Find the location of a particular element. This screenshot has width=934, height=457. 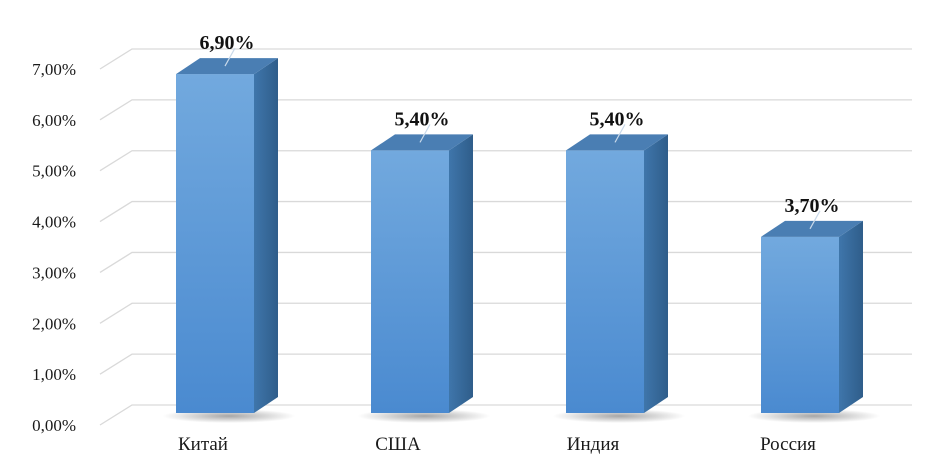

y-axis-ticks: 0,00% 1,00% 2,00% 3,00% 4,00% 5,00% 6,00% 7,00% is located at coordinates (54, 247).